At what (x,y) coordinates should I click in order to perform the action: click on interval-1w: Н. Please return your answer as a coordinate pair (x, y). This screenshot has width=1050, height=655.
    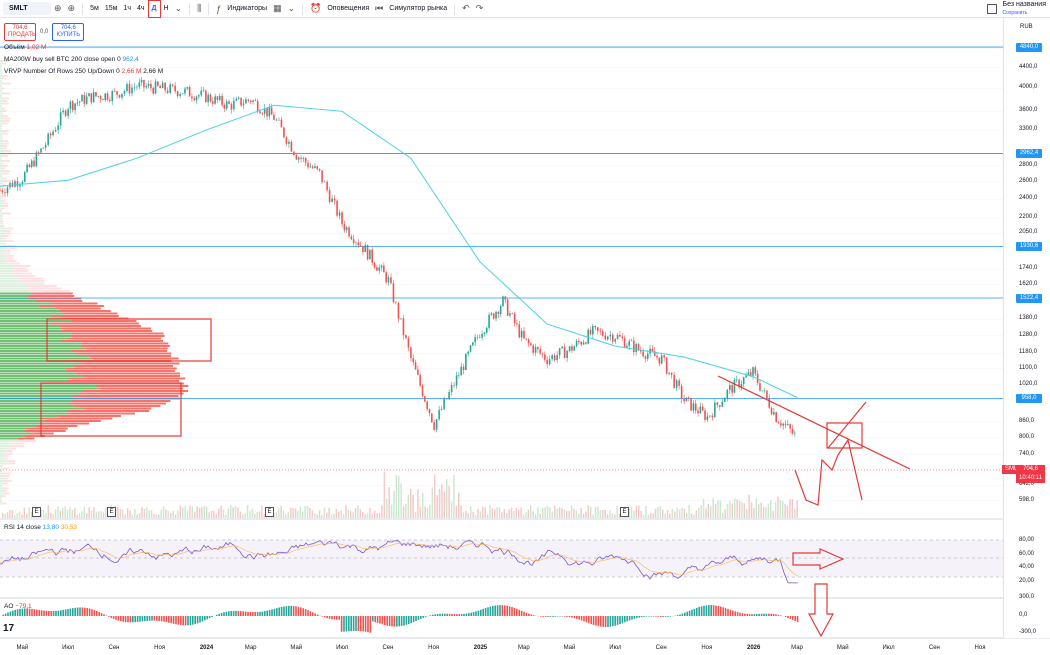
    Looking at the image, I should click on (166, 8).